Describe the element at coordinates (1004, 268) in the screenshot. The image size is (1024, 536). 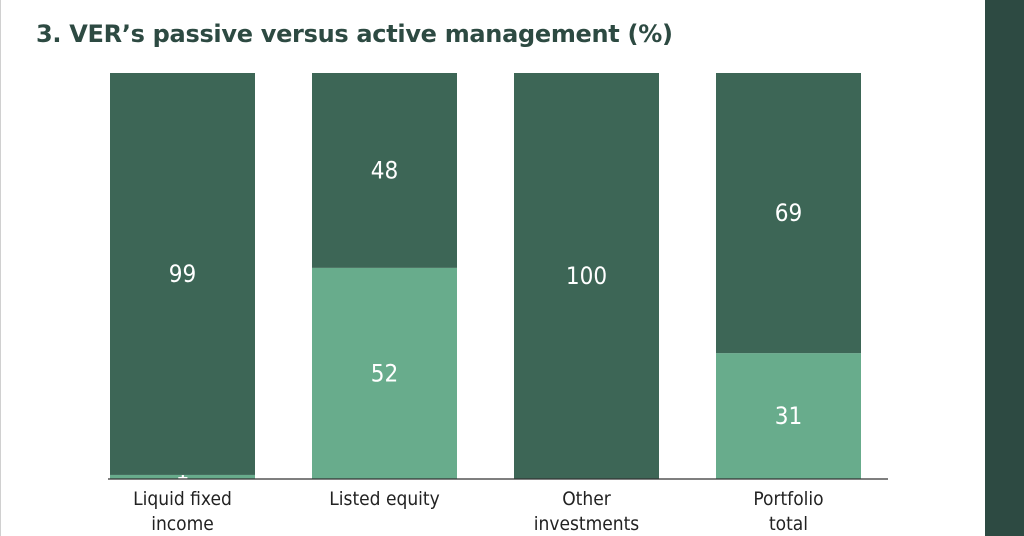
I see `side-panel` at that location.